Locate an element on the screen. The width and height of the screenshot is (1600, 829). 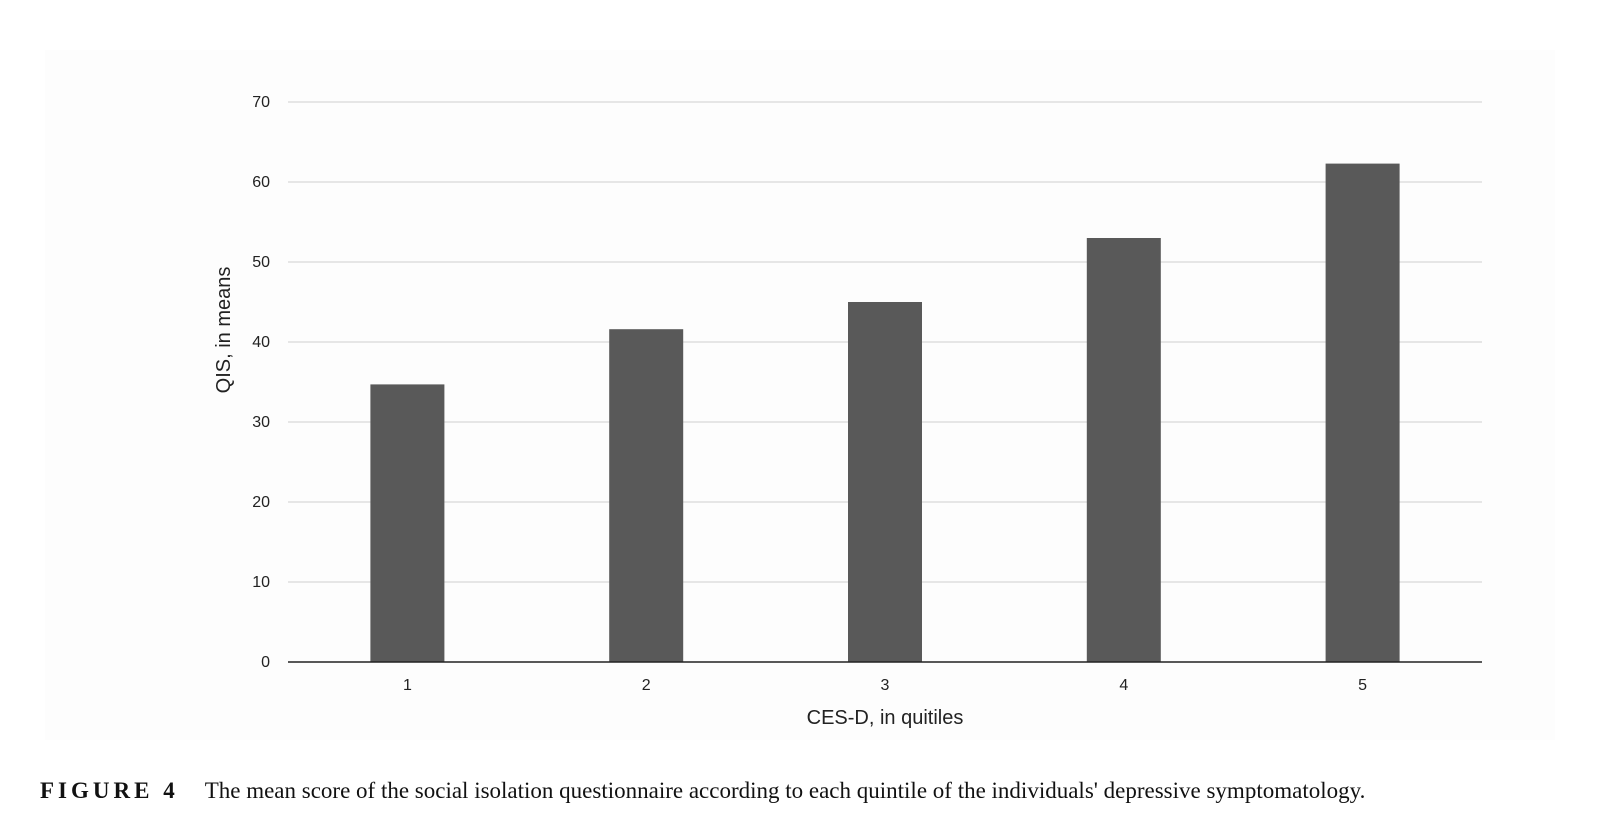
x-tick-labels: 1 2 3 4 5 is located at coordinates (885, 685).